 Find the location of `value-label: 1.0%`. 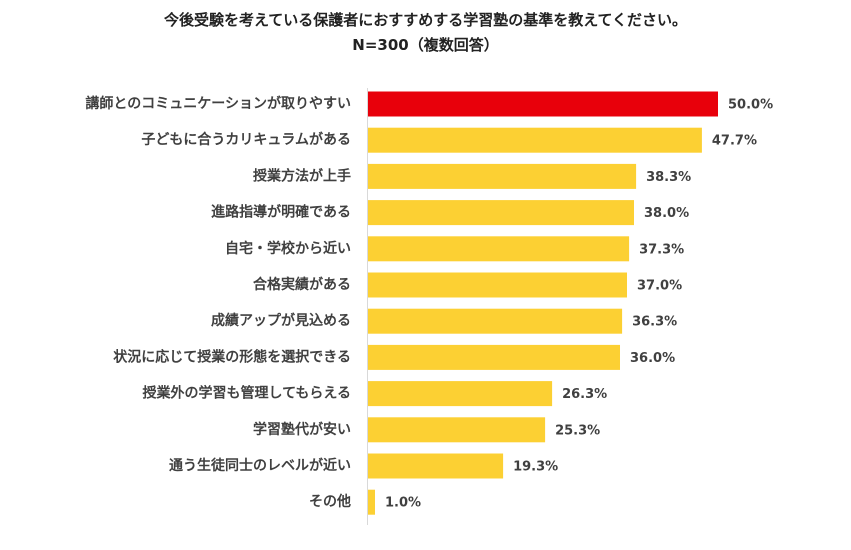

value-label: 1.0% is located at coordinates (403, 503).